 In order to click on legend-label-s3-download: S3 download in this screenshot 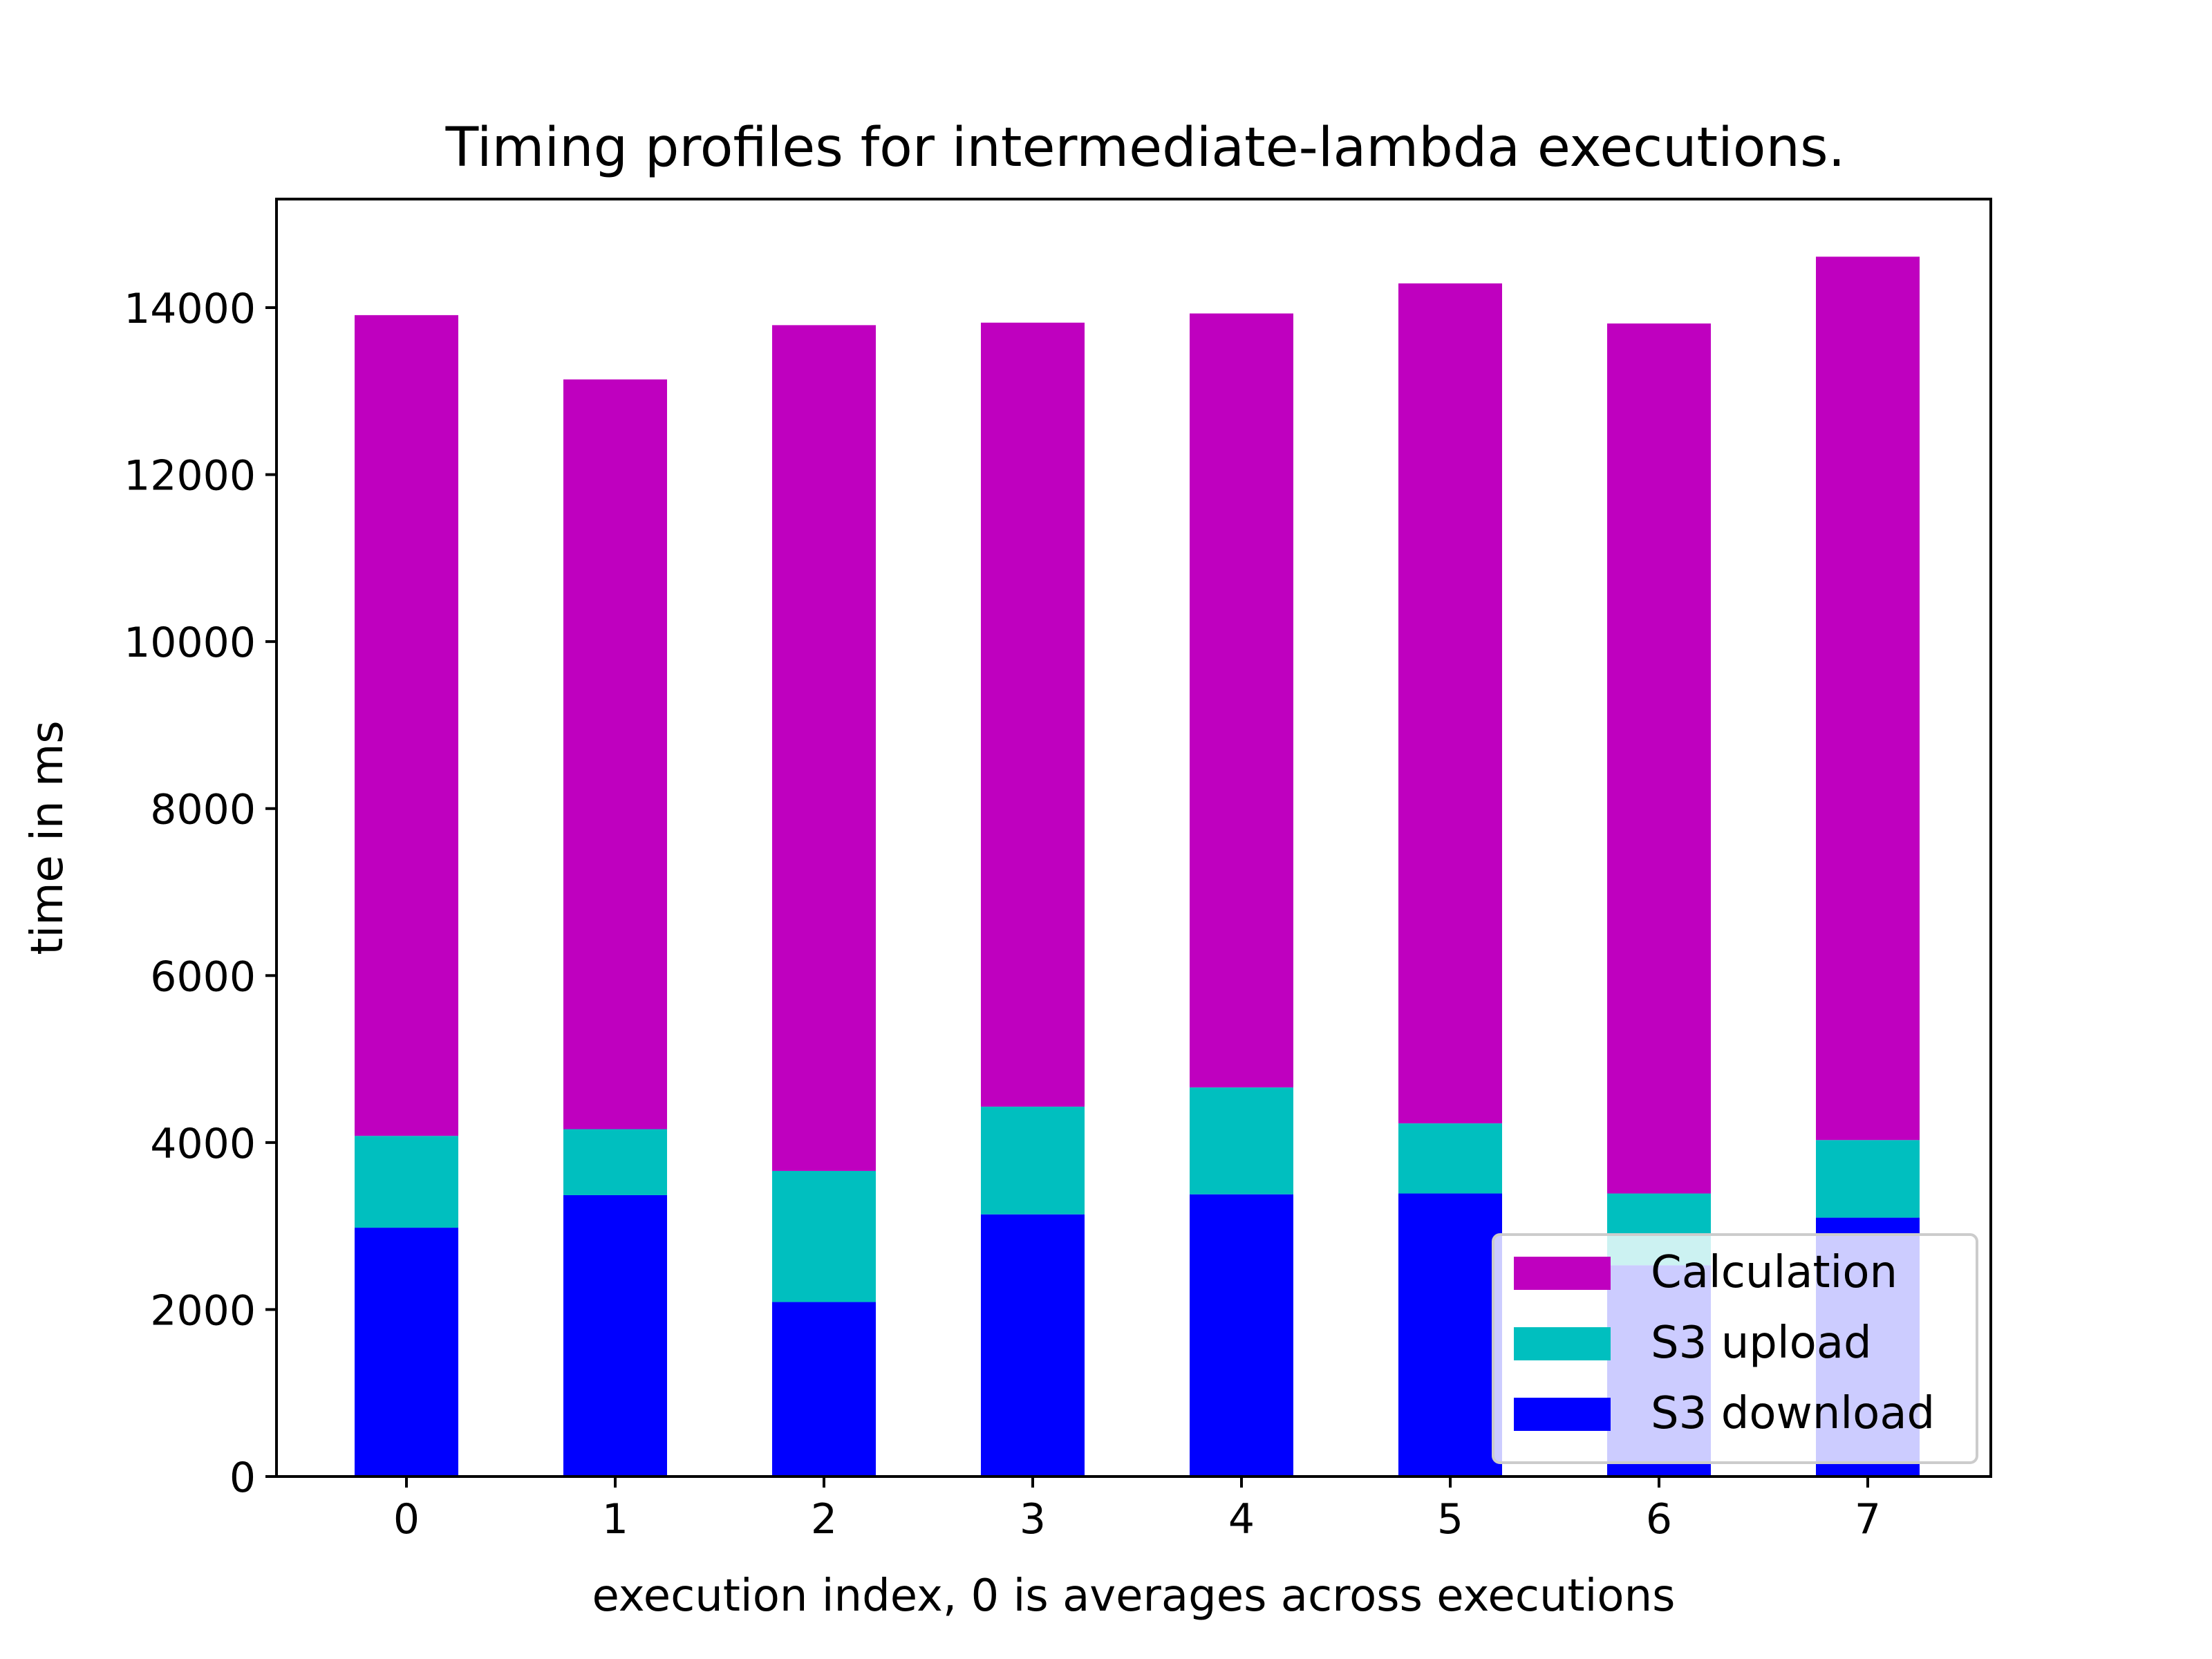, I will do `click(1793, 1413)`.